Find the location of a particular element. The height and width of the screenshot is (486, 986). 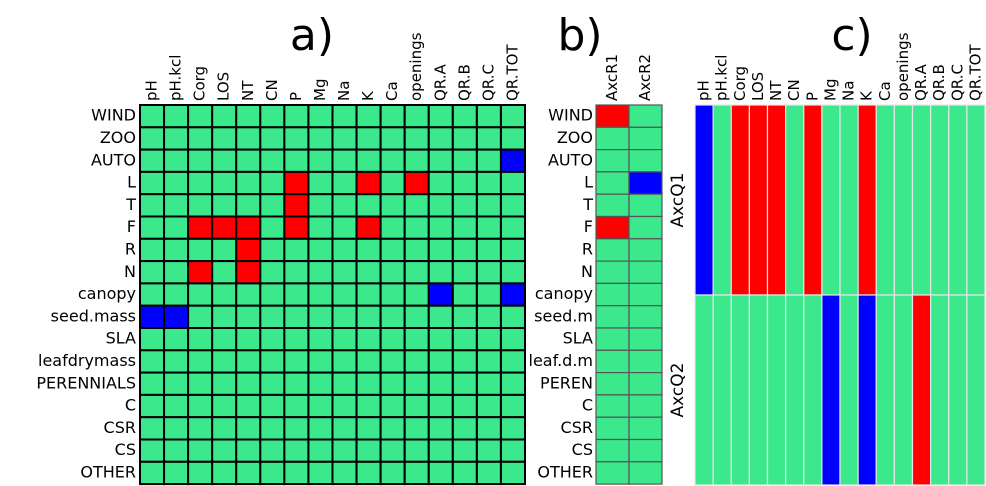

column-label: Corg is located at coordinates (740, 83).